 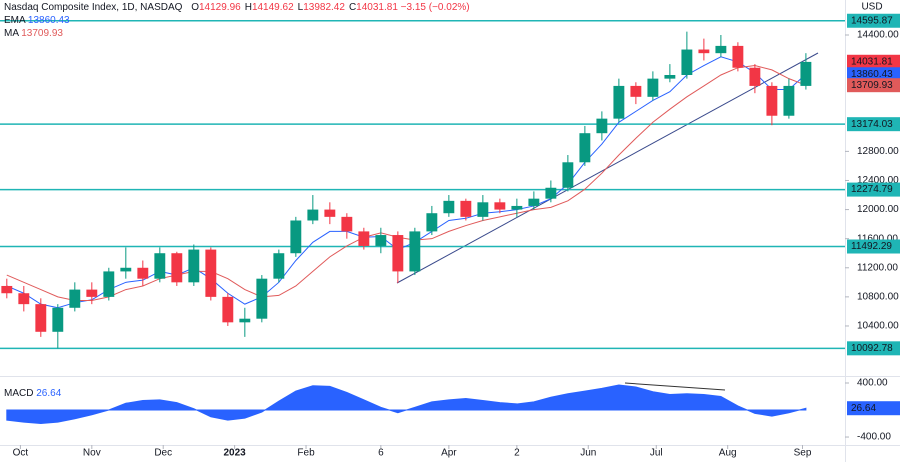 I want to click on y-tick-label: 11200.00, so click(x=877, y=267).